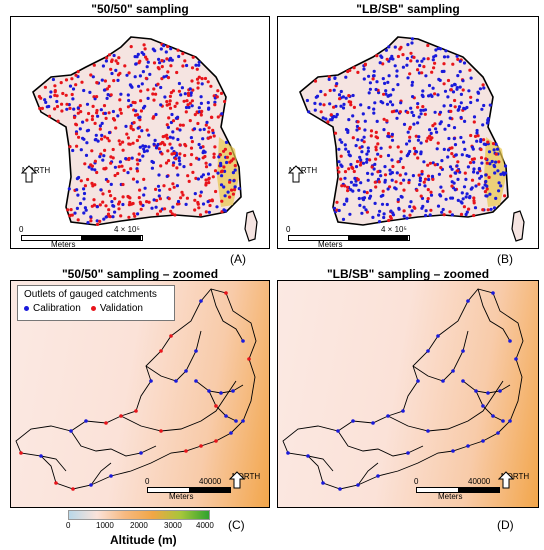 Image resolution: width=544 pixels, height=550 pixels. What do you see at coordinates (205, 525) in the screenshot?
I see `altitude-tick: 4000` at bounding box center [205, 525].